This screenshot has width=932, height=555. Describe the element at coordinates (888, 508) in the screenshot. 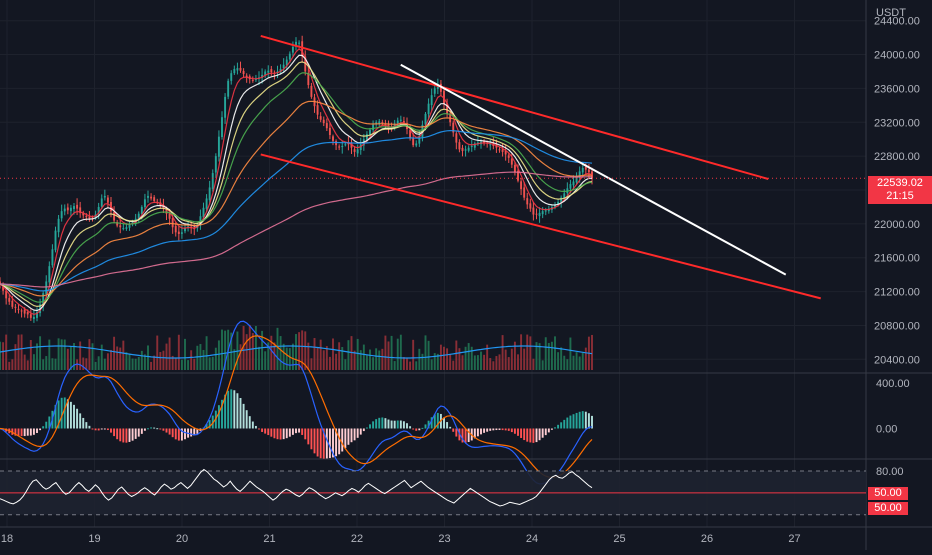

I see `rsi-level-tag-lower: 50.00` at that location.